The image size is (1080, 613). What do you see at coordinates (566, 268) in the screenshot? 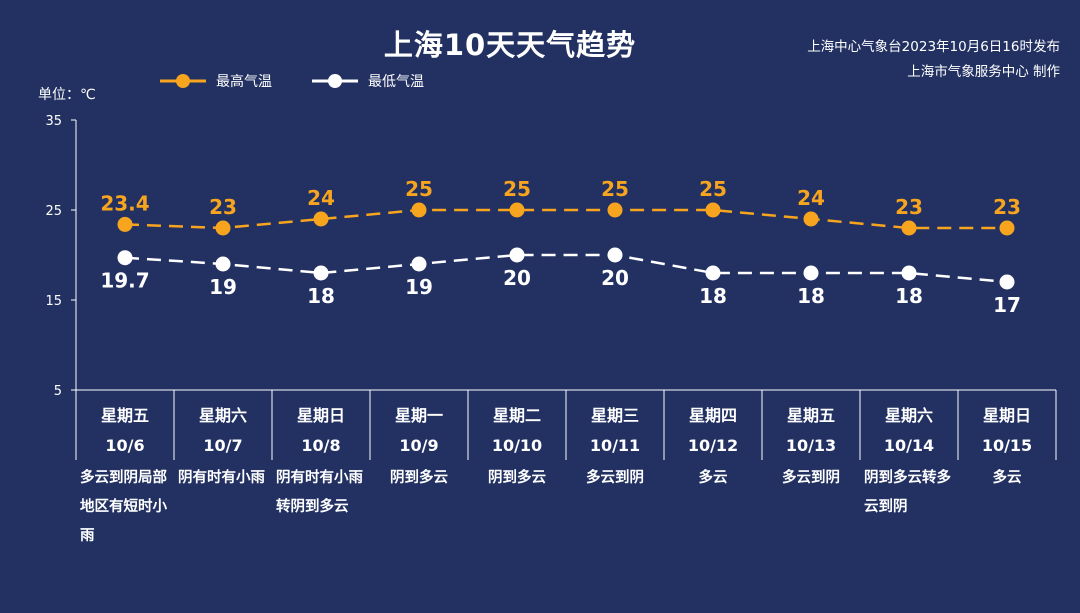
I see `min-temp-line` at bounding box center [566, 268].